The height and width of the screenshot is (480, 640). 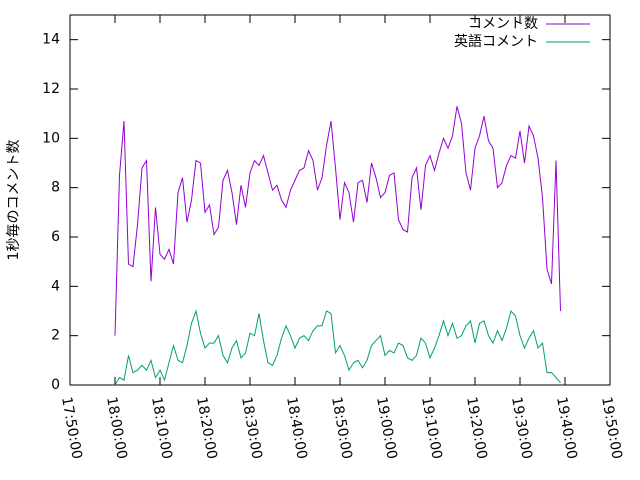 What do you see at coordinates (161, 428) in the screenshot?
I see `x-tick-label: 18:10:00` at bounding box center [161, 428].